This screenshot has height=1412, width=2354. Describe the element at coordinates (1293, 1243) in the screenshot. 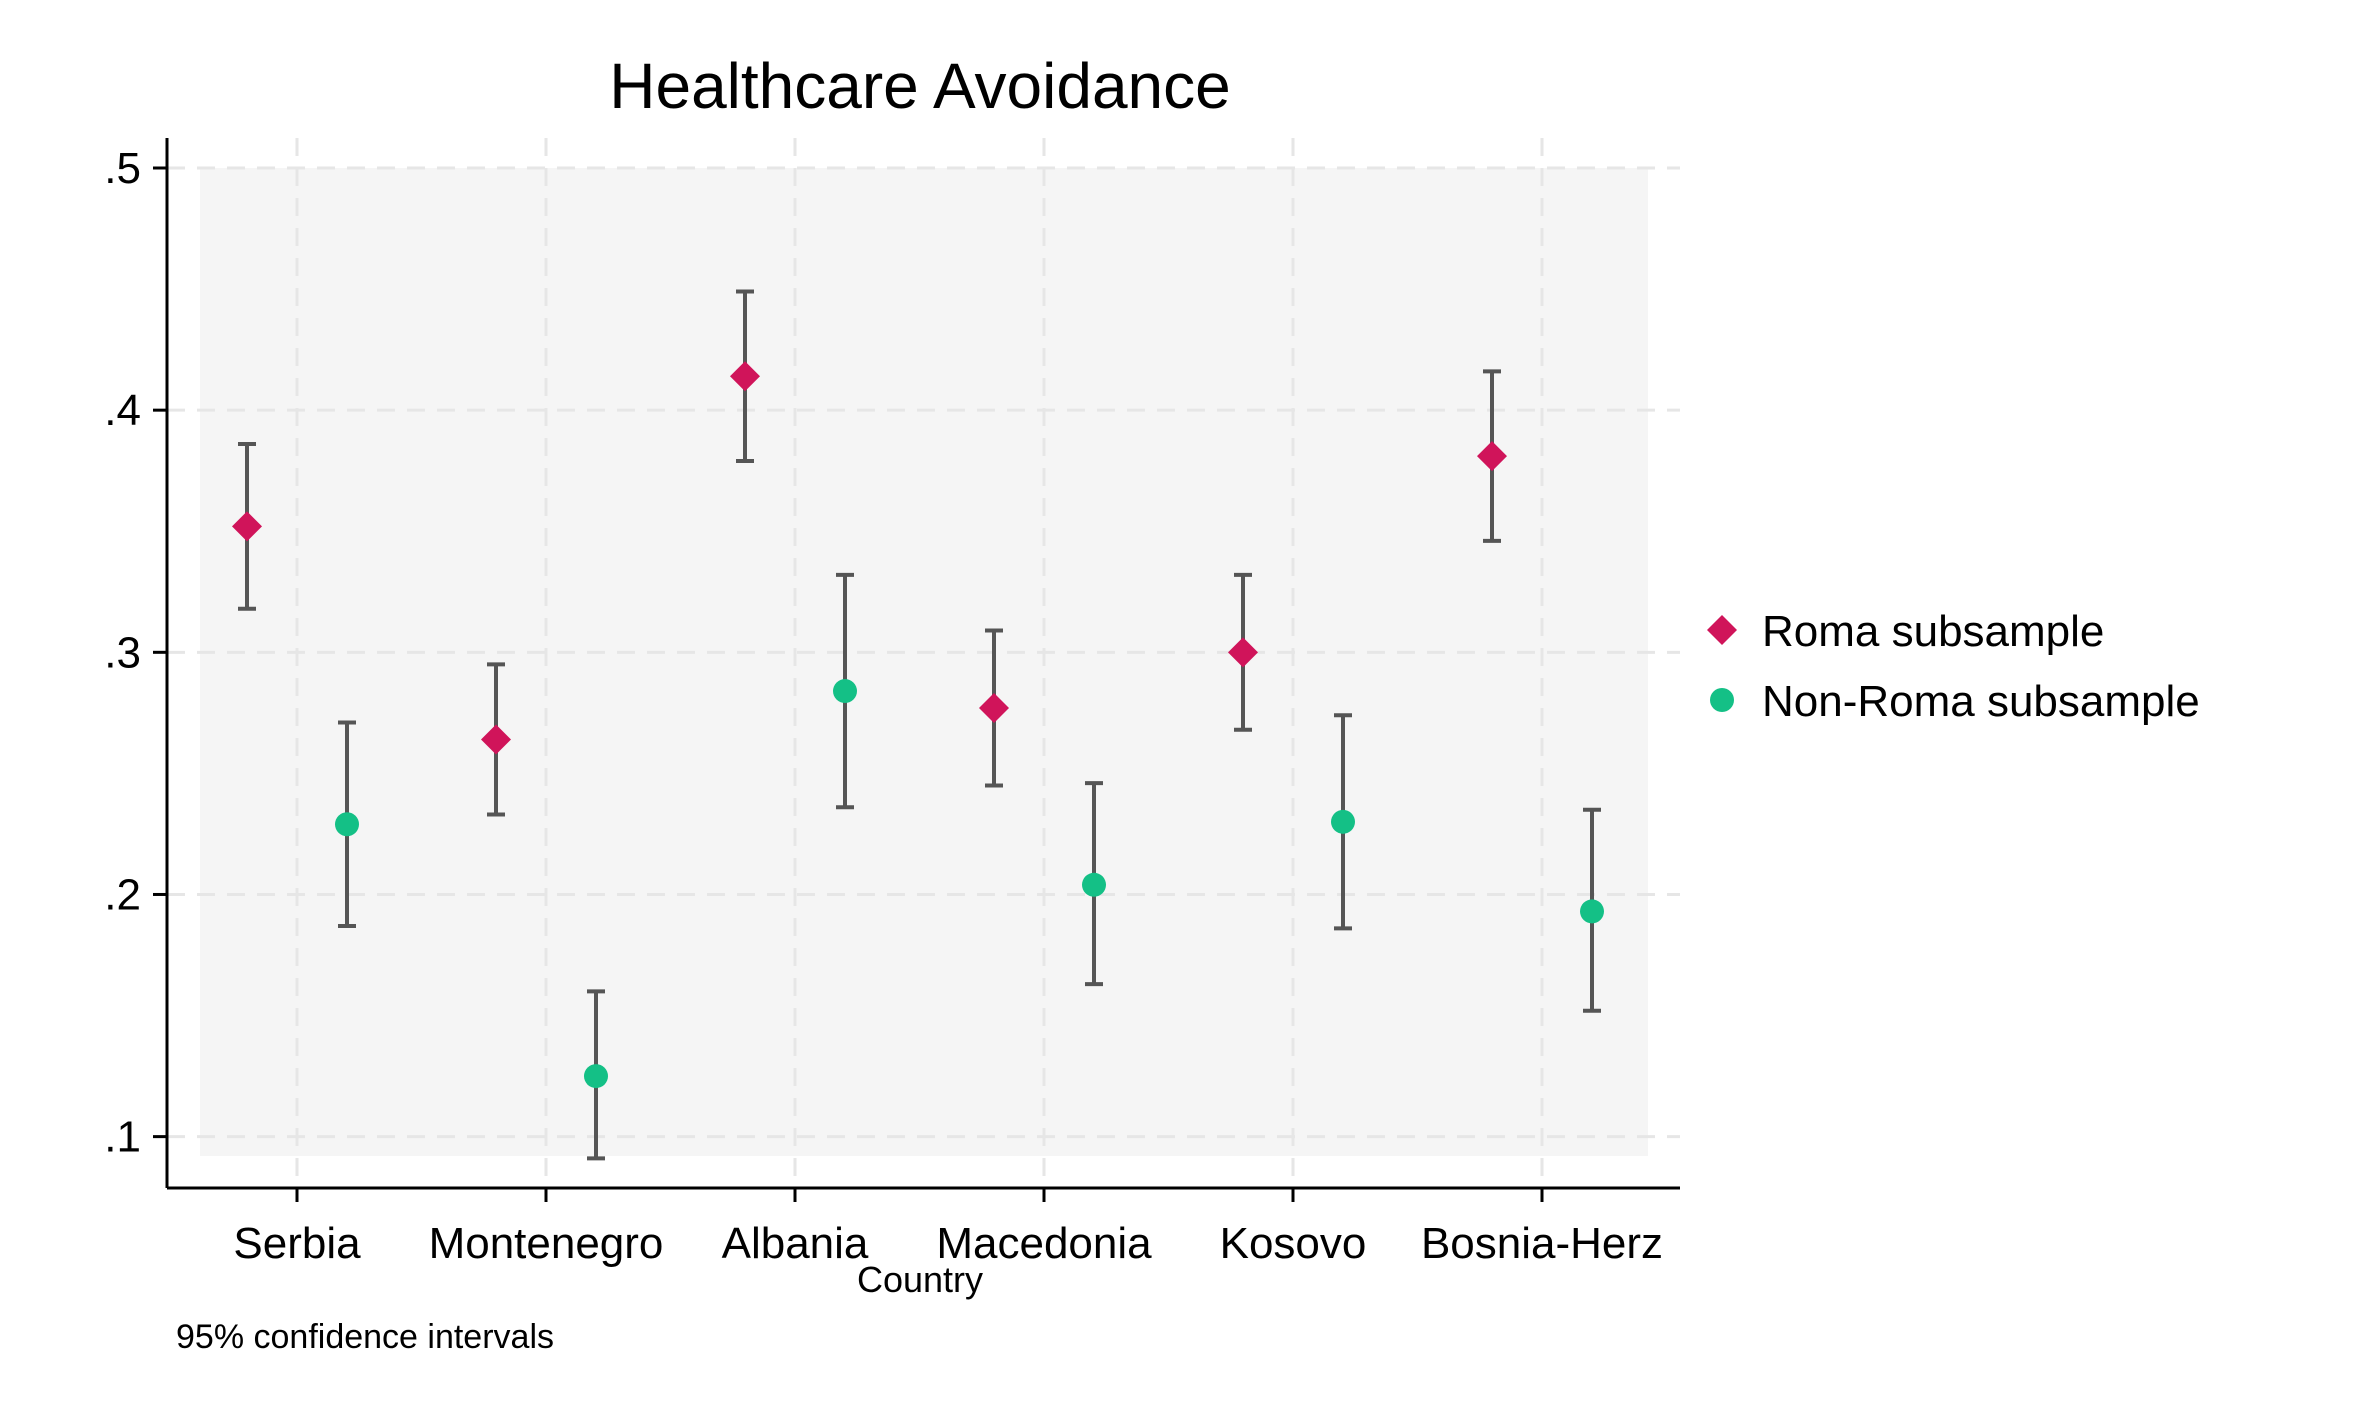

I see `x-tick-label: Kosovo` at that location.